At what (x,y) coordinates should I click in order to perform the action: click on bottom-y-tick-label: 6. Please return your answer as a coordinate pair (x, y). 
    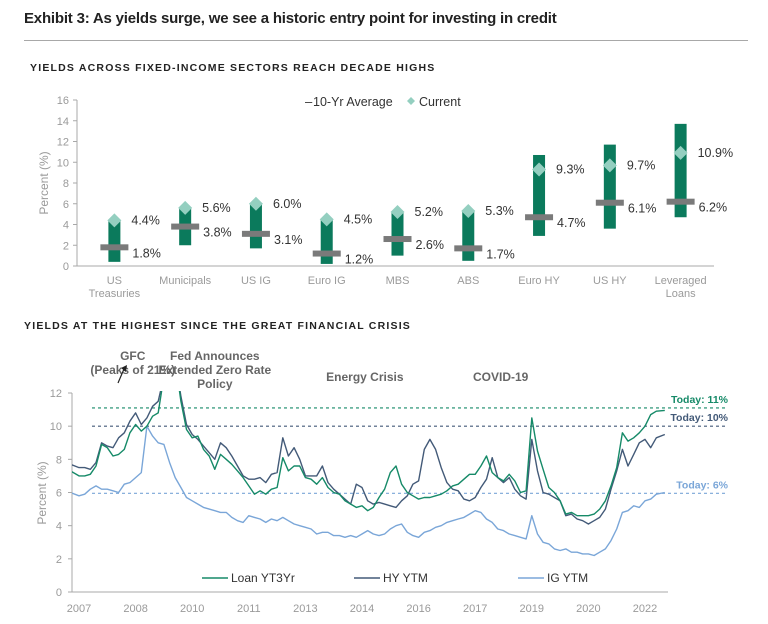
    Looking at the image, I should click on (59, 494).